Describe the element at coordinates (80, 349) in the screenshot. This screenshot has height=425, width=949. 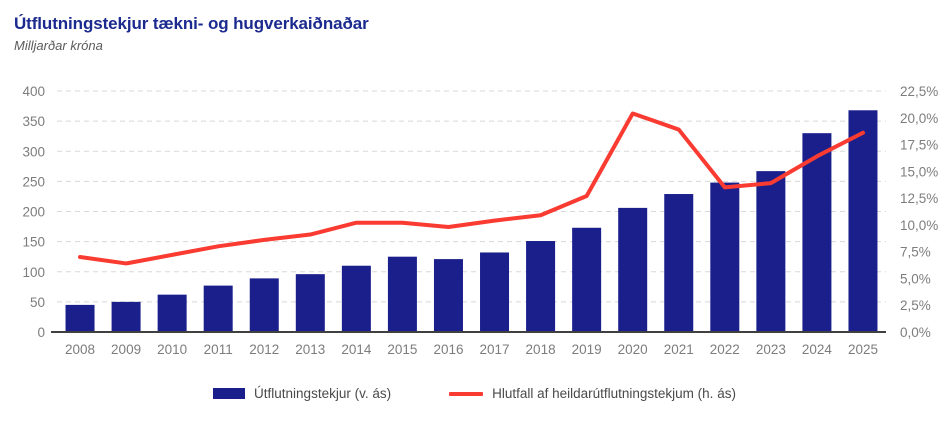
I see `x-axis-tick-label: 2008` at that location.